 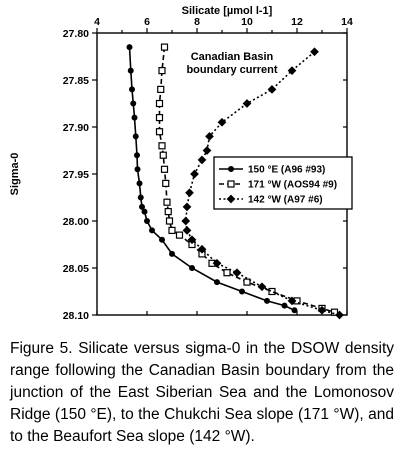 I want to click on y-tick-label: 28.00, so click(x=76, y=222).